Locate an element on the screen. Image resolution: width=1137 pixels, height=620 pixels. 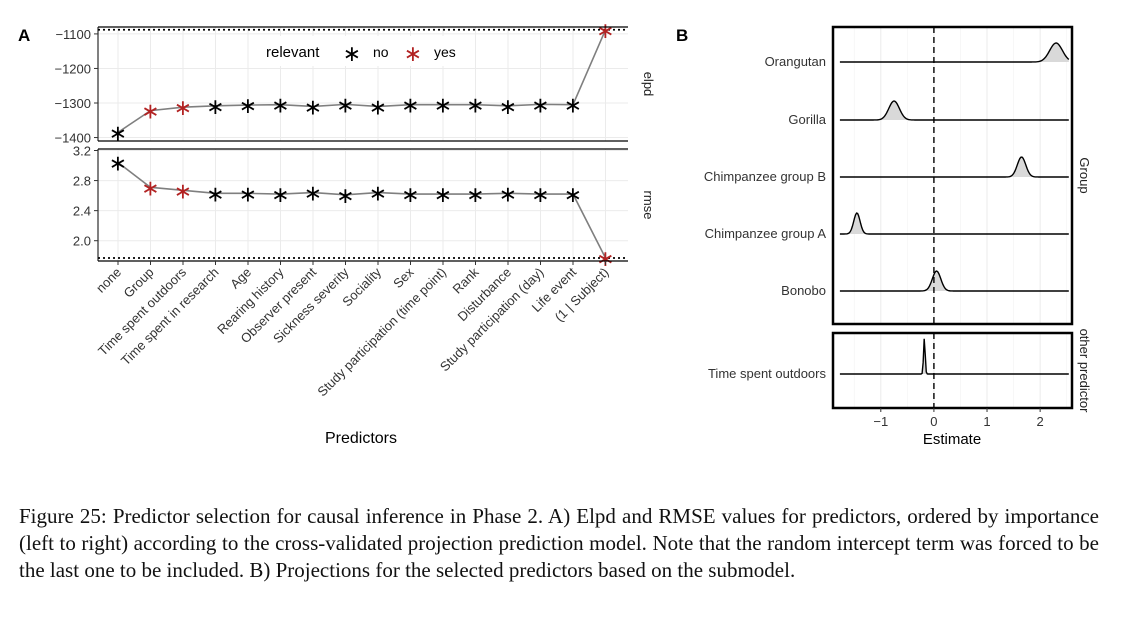
panel-b-gridlines is located at coordinates (960, 217).